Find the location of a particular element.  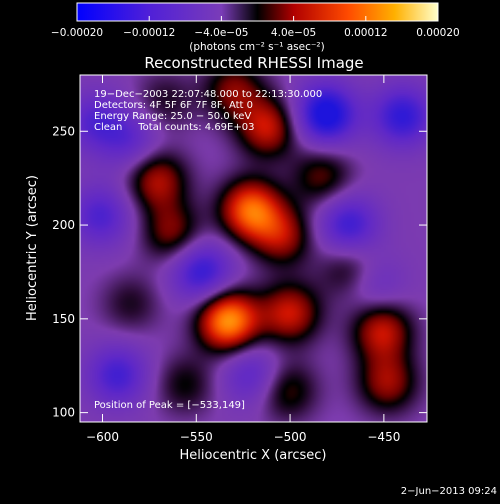

colorbar-tick-label: 0.00020 is located at coordinates (437, 33).